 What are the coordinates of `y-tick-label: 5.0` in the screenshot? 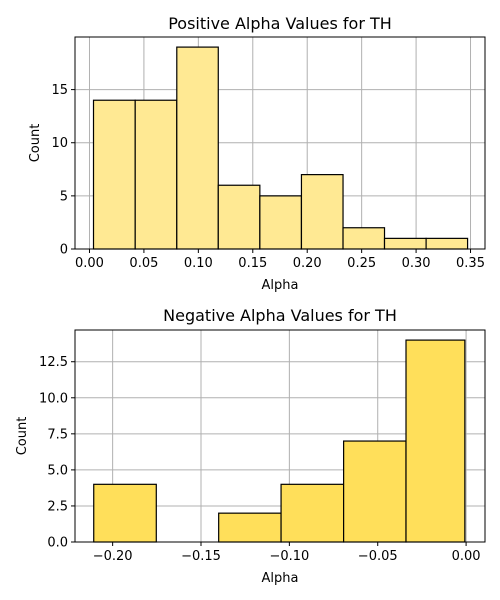 It's located at (57, 470).